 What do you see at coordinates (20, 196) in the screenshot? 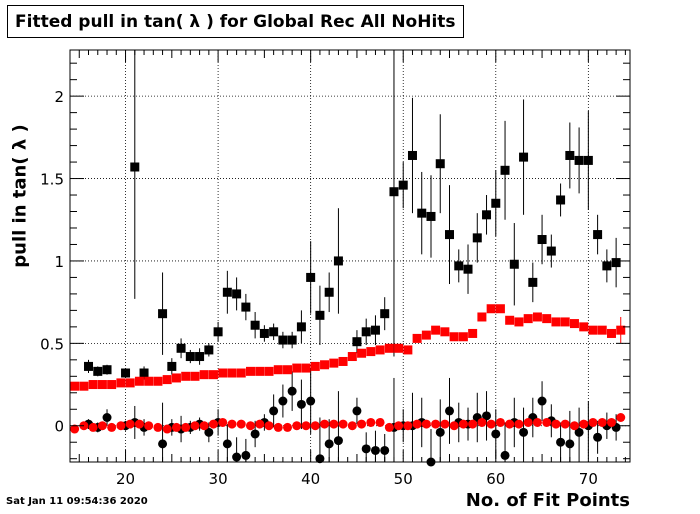
I see `y-axis-label: pull in tan( λ )` at bounding box center [20, 196].